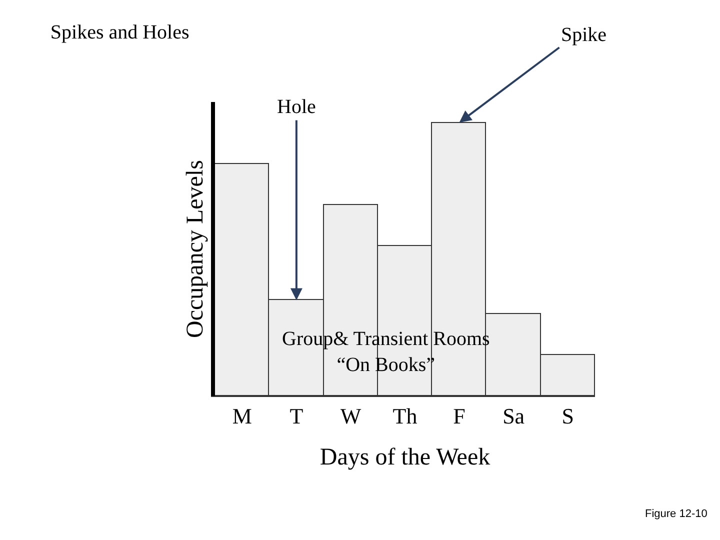 The height and width of the screenshot is (540, 720). I want to click on x-tick-label: T, so click(297, 415).